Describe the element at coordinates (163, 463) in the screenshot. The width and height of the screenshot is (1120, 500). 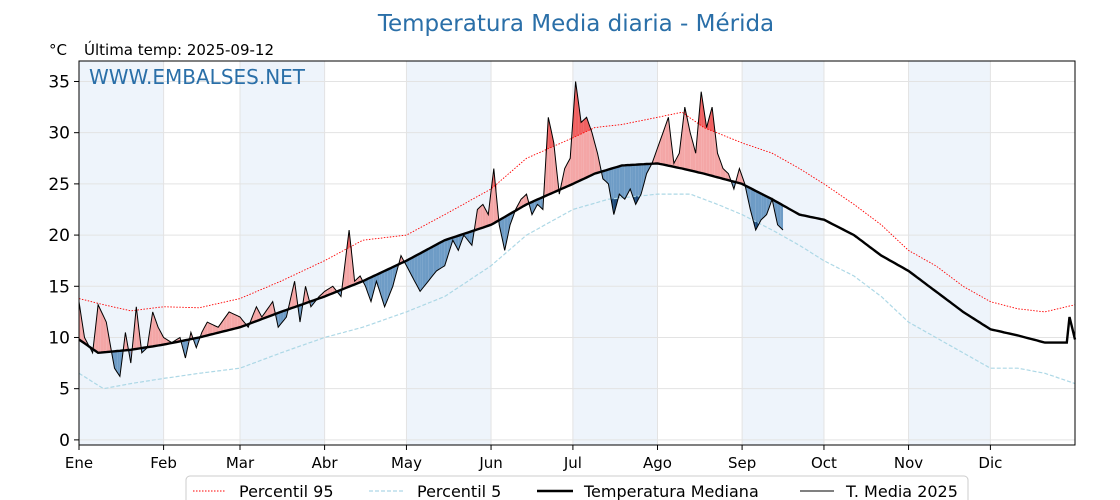
I see `x-tick-label: Feb` at that location.